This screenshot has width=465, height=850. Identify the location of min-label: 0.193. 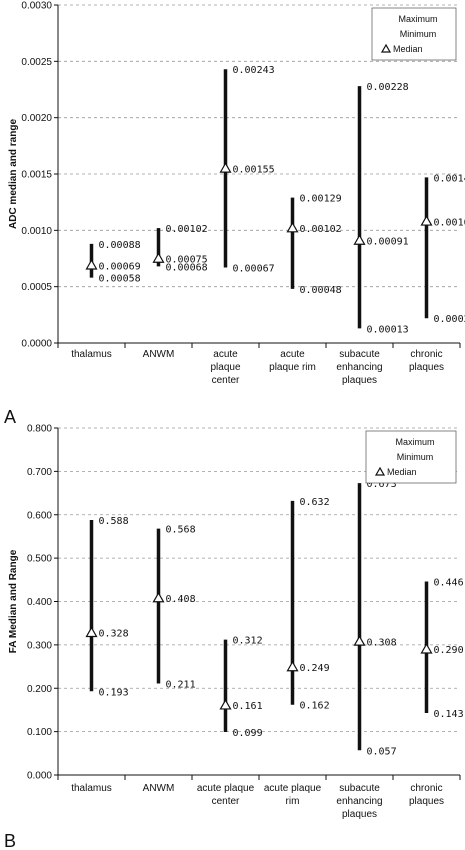
(114, 692).